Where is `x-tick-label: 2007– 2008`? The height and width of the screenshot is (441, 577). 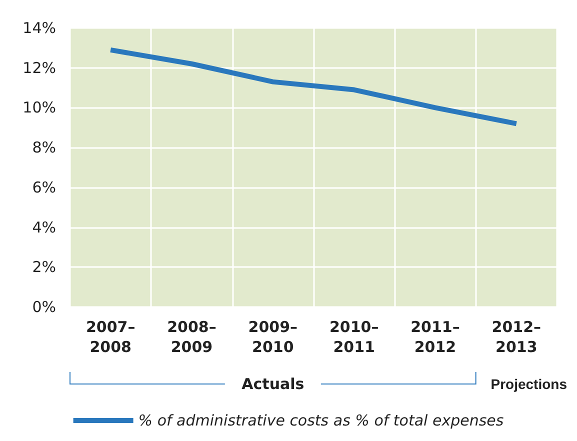 x-tick-label: 2007– 2008 is located at coordinates (111, 337).